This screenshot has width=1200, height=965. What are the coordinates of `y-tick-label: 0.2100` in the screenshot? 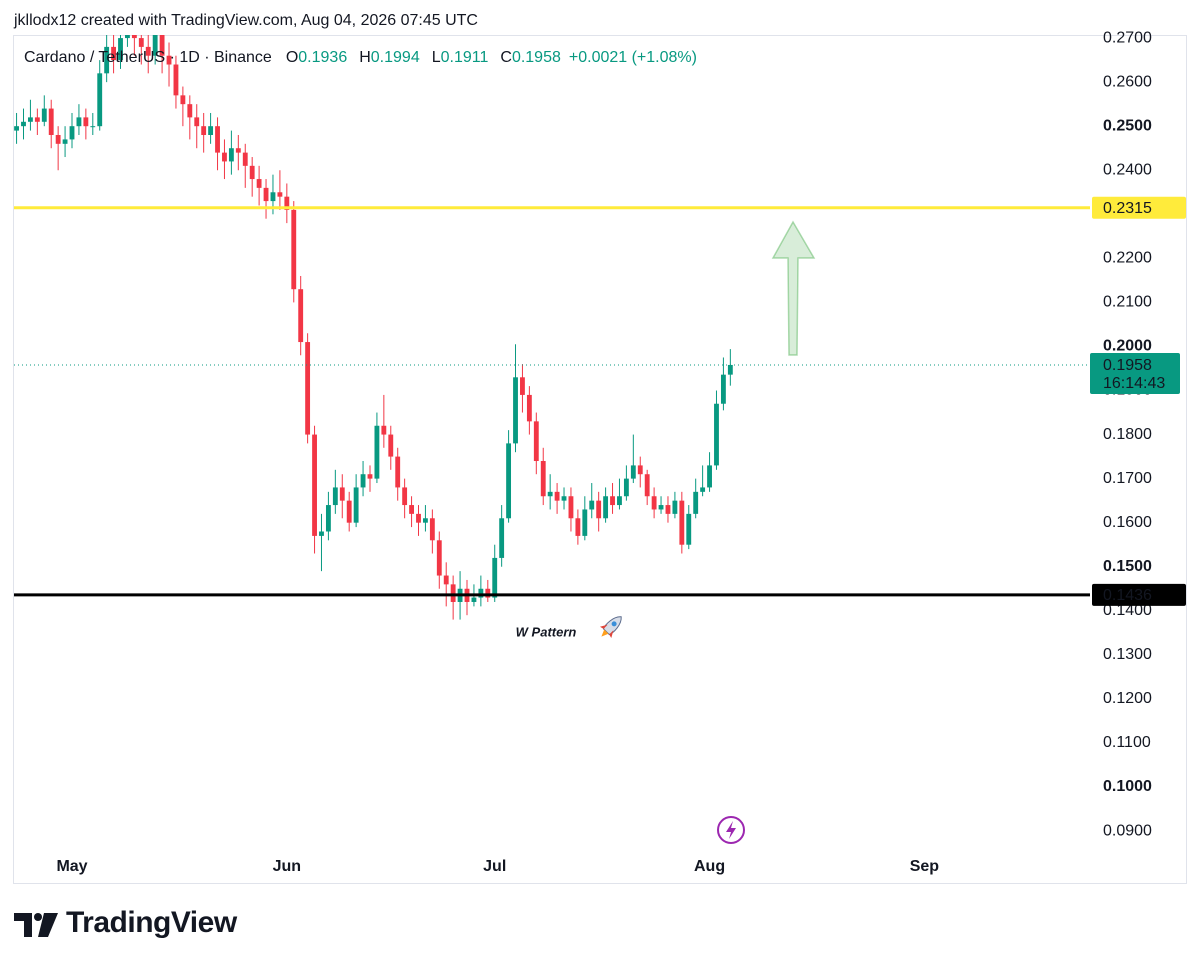 It's located at (1127, 302).